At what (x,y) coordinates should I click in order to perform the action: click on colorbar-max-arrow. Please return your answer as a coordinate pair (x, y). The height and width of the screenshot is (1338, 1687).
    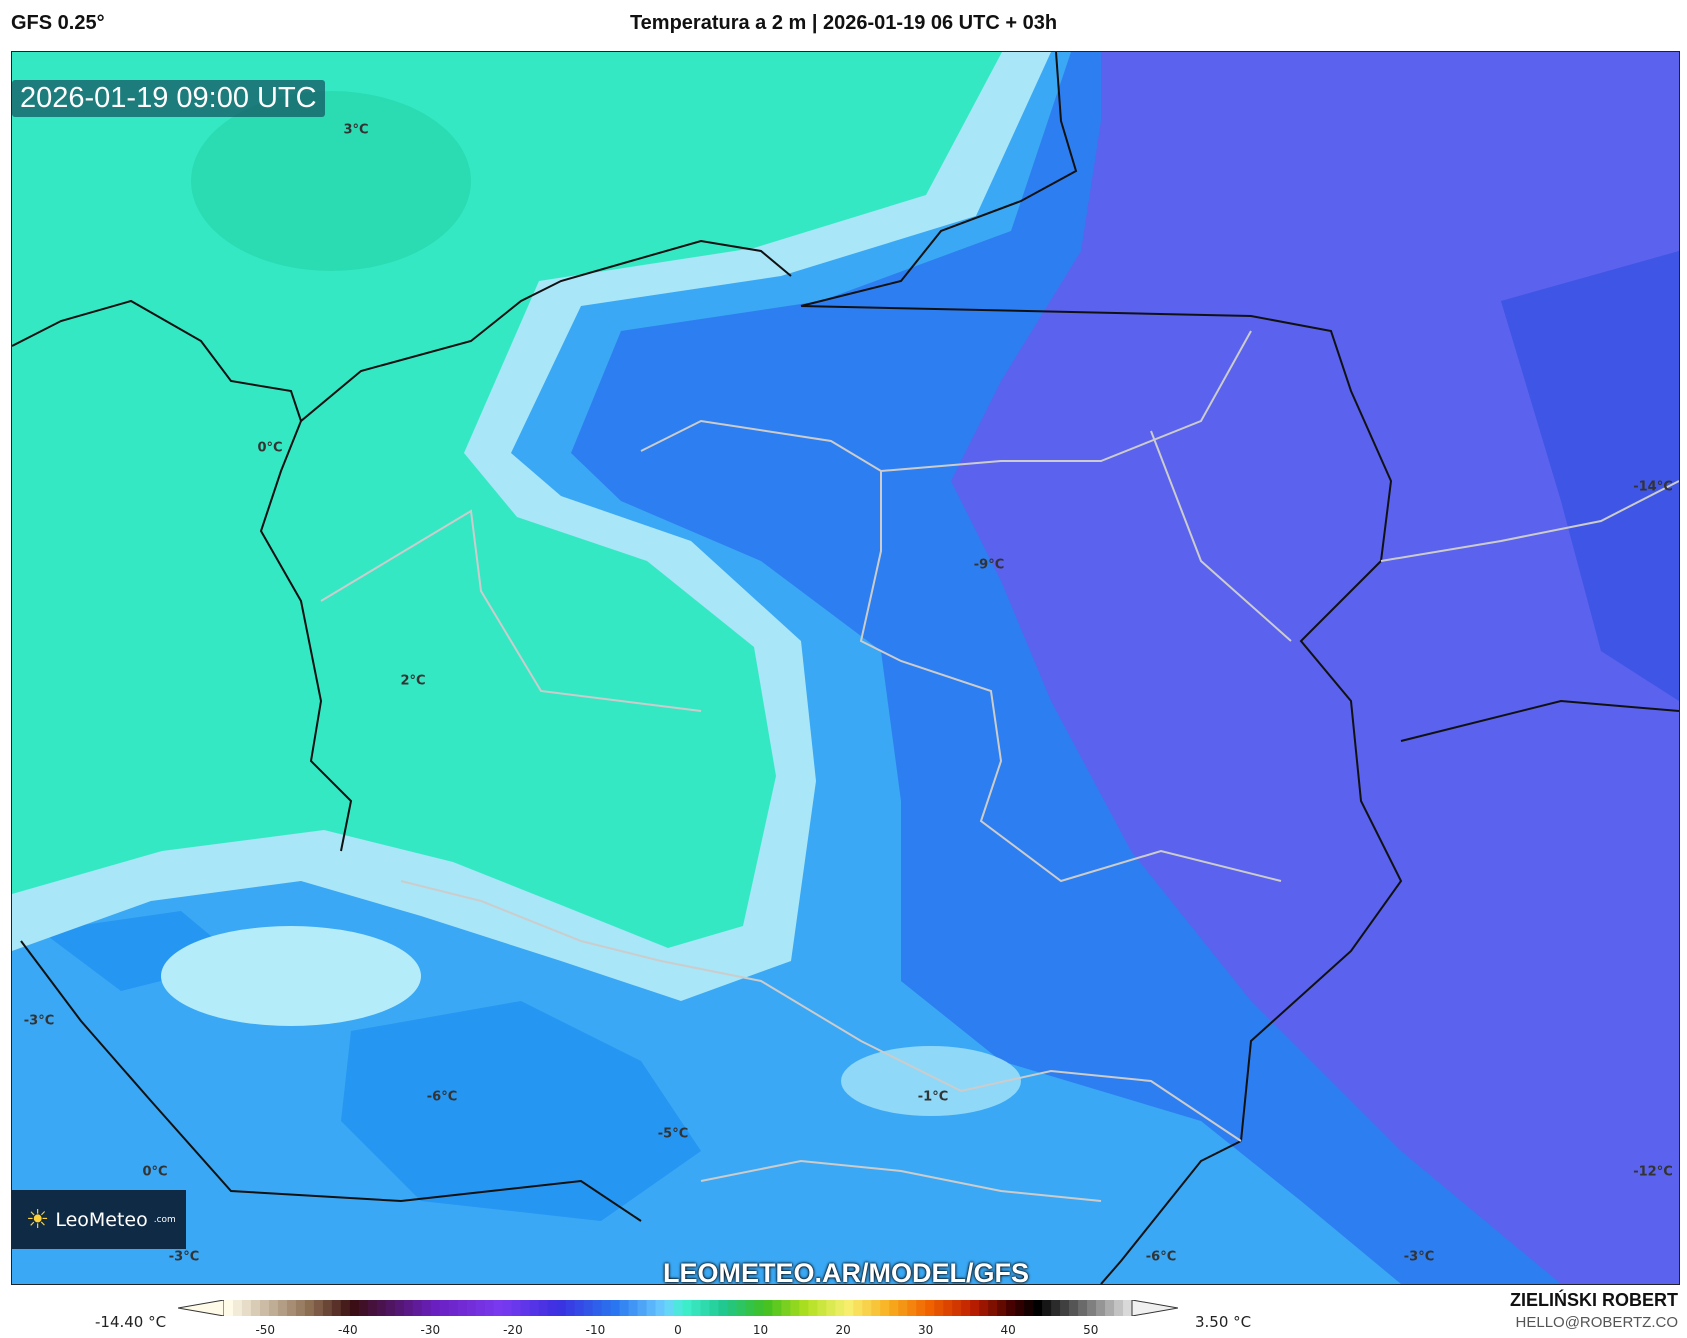
    Looking at the image, I should click on (1154, 1308).